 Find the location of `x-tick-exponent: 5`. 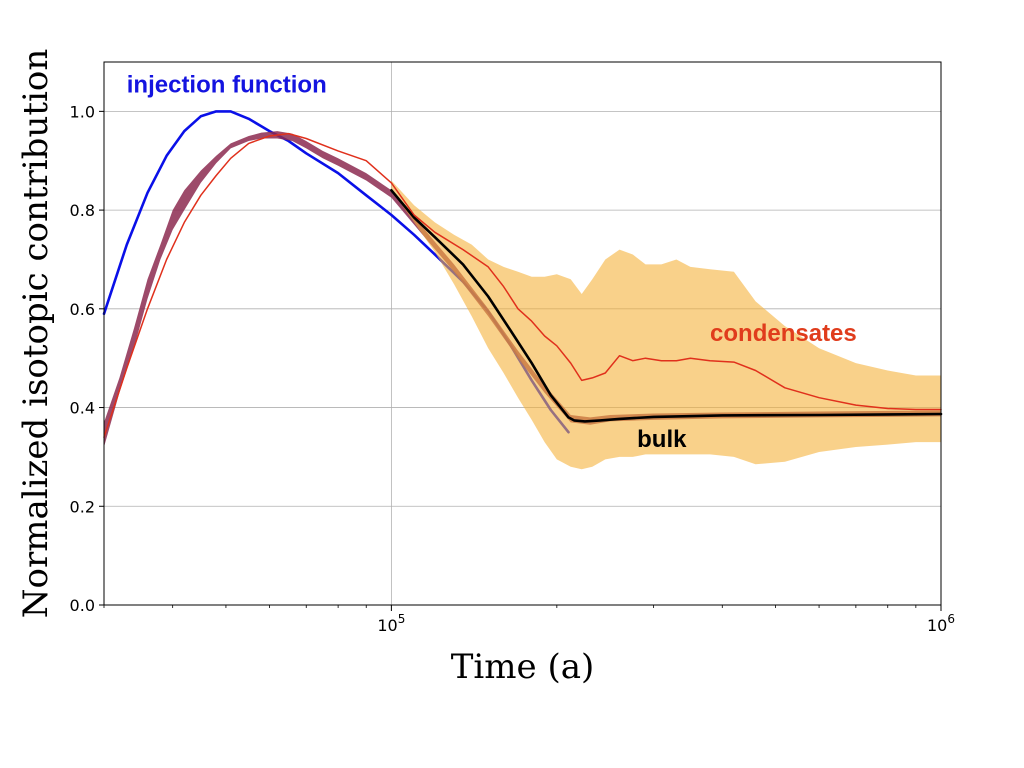

x-tick-exponent: 5 is located at coordinates (402, 619).